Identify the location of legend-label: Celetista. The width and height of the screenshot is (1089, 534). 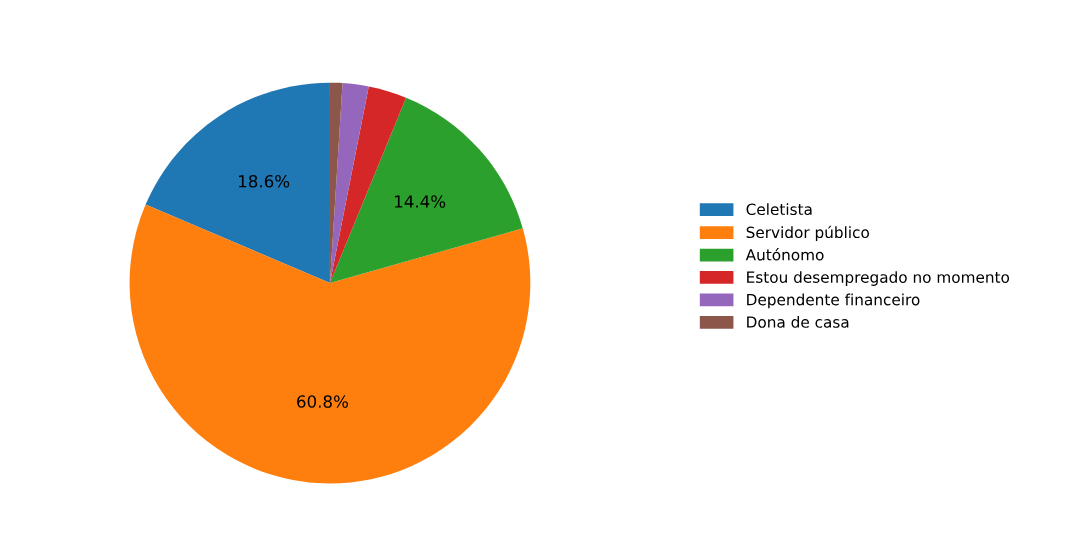
(779, 209).